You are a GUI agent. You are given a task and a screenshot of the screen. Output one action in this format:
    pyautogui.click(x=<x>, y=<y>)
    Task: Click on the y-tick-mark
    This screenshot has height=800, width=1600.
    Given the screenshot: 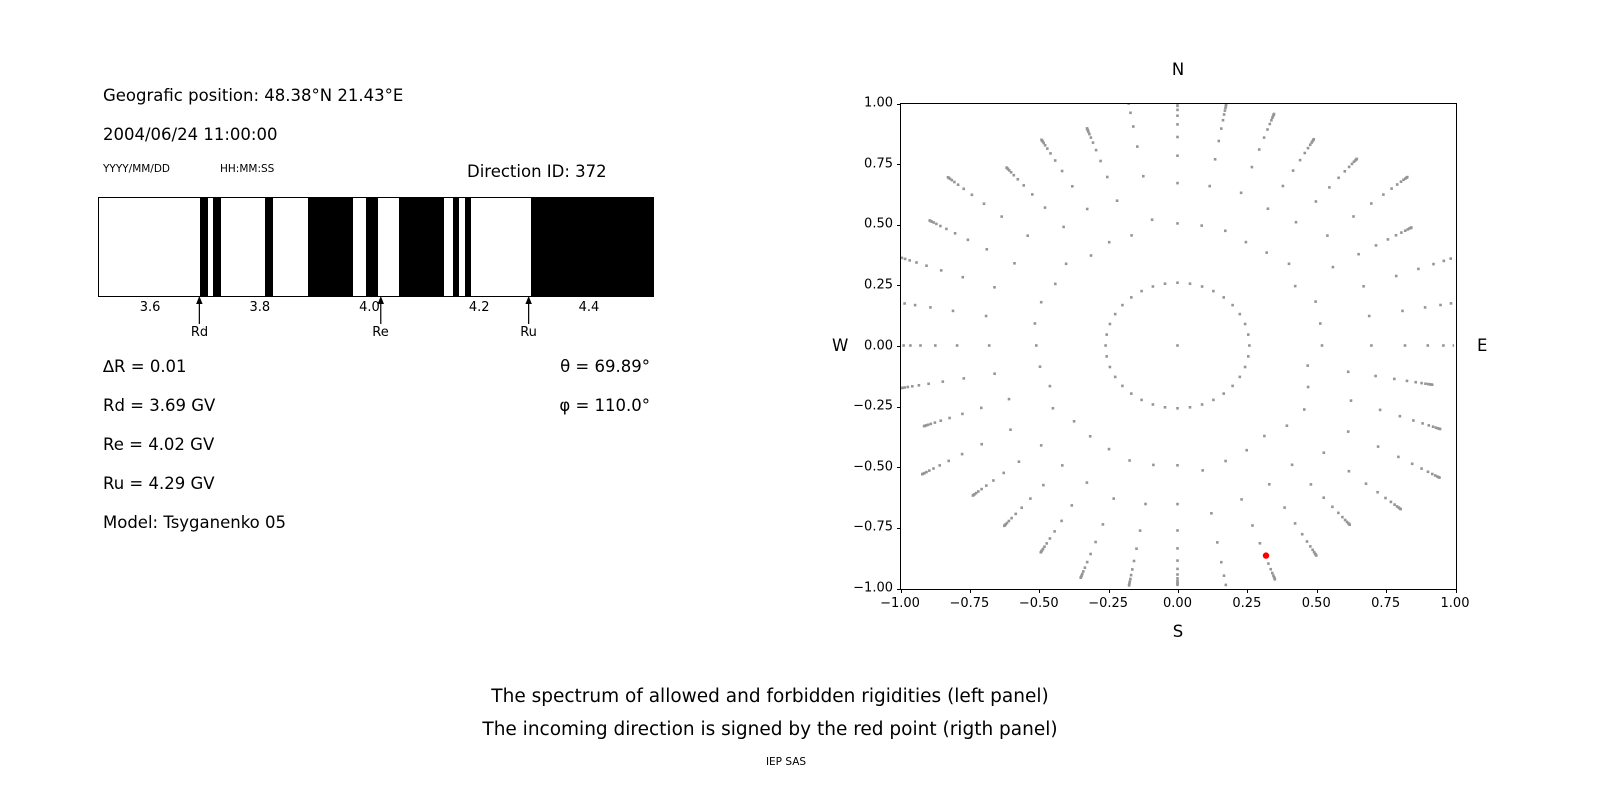 What is the action you would take?
    pyautogui.click(x=899, y=286)
    